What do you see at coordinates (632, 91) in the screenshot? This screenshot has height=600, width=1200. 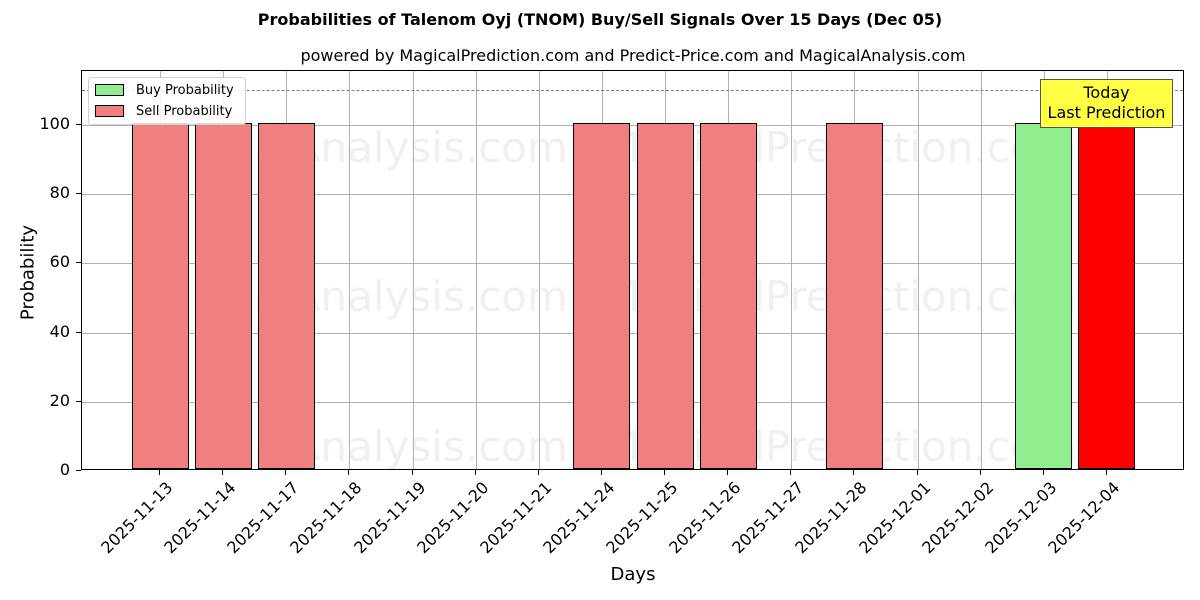 I see `reference-line` at bounding box center [632, 91].